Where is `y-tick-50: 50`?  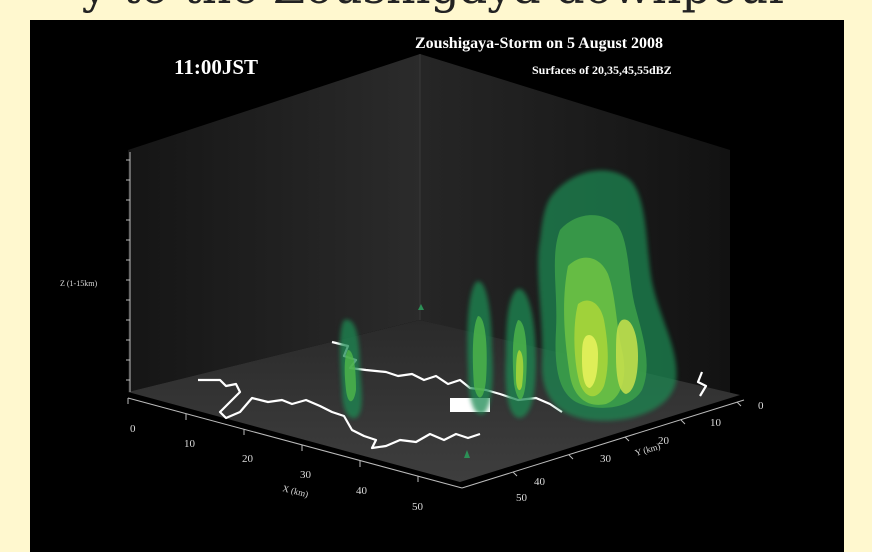
y-tick-50: 50 is located at coordinates (522, 498).